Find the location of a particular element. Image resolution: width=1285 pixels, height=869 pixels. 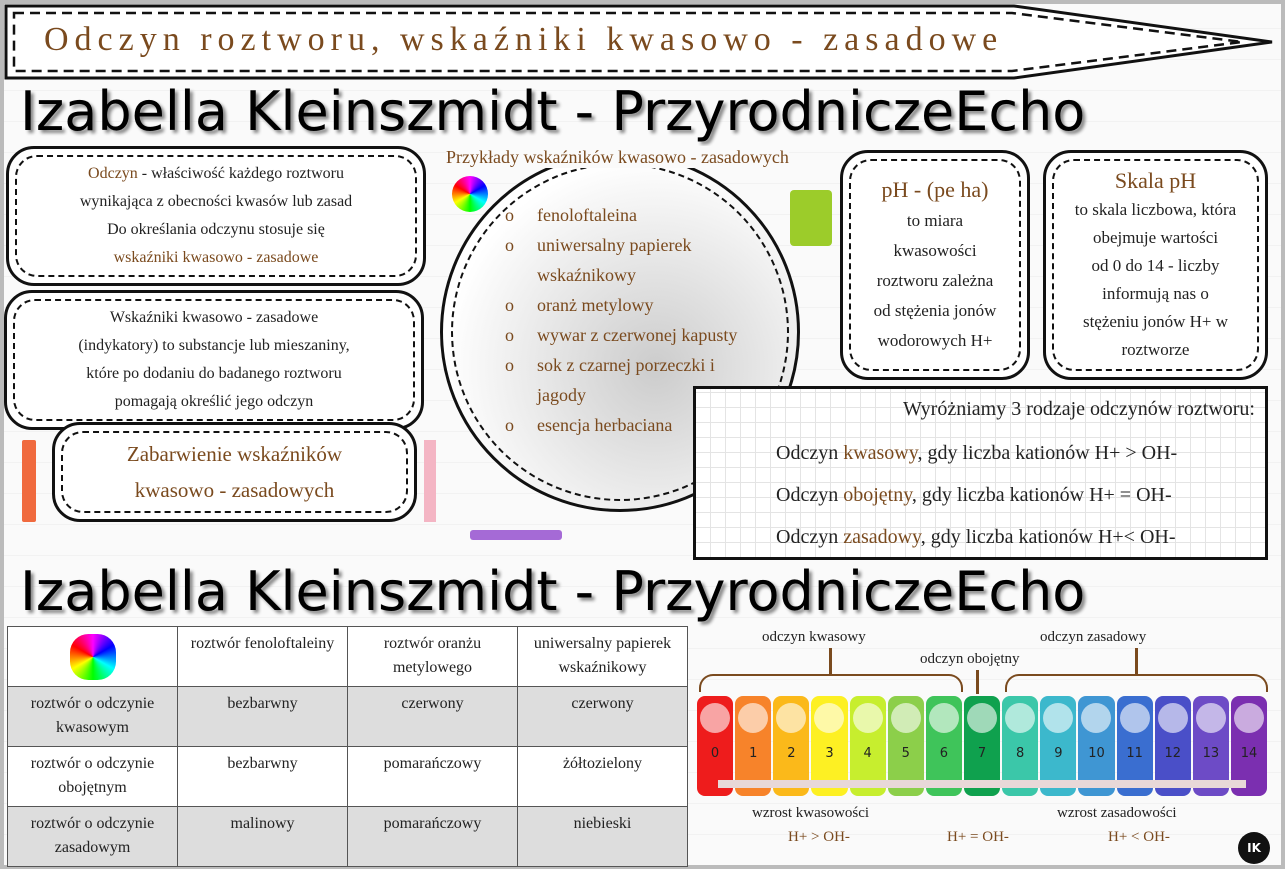

list-item: o wywar z czerwonej kapusty is located at coordinates (621, 335).